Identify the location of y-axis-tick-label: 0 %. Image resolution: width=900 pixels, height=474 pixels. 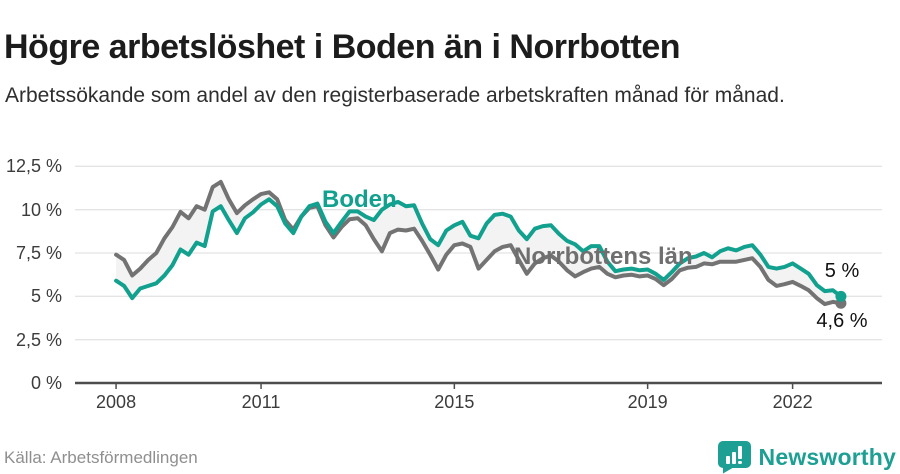
(46, 383).